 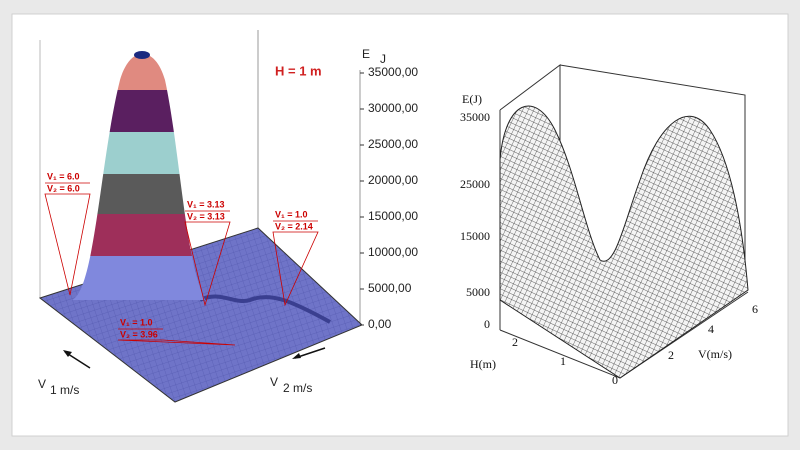 I want to click on z-tick-label: 15000,00, so click(x=393, y=216).